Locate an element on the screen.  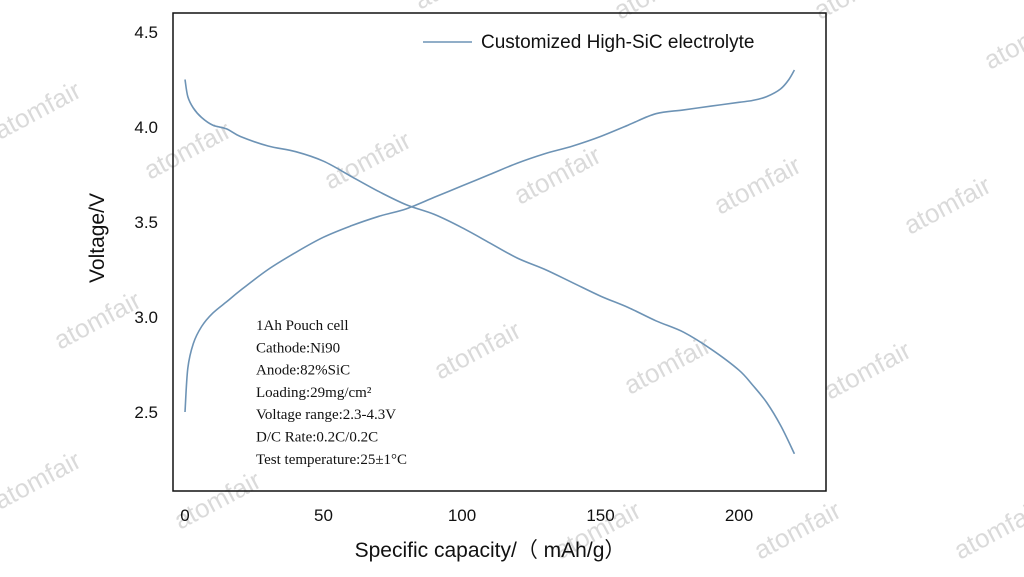
annotation-line: Anode:82%SiC is located at coordinates (303, 371).